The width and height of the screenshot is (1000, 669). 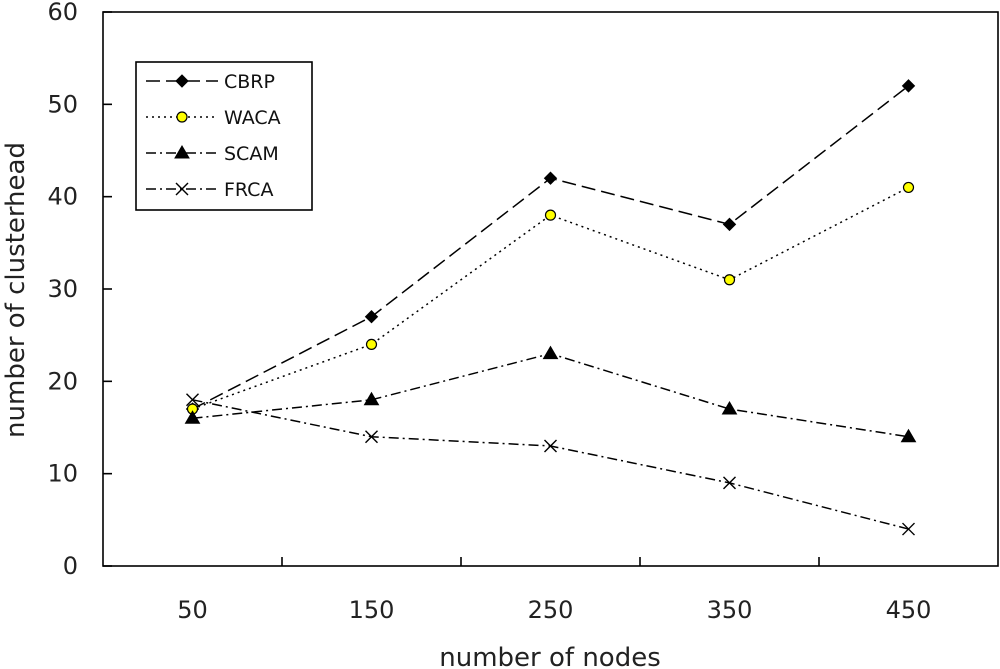 I want to click on y-tick-label: 10, so click(x=62, y=474).